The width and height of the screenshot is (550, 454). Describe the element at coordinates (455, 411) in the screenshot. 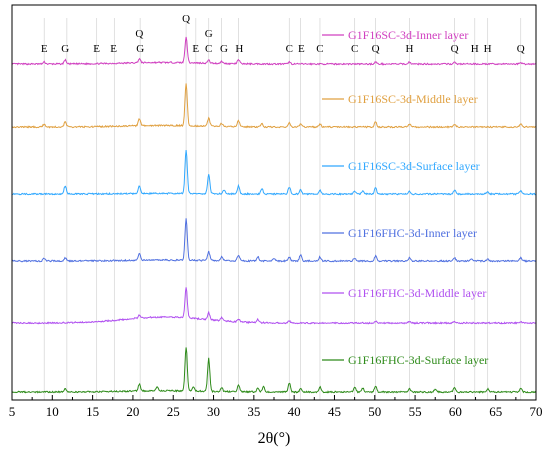

I see `x-tick-label: 60` at that location.